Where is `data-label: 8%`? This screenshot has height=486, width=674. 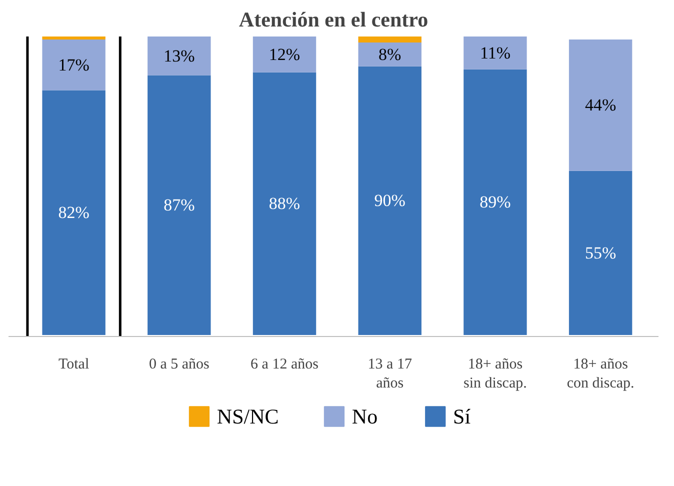
data-label: 8% is located at coordinates (390, 54).